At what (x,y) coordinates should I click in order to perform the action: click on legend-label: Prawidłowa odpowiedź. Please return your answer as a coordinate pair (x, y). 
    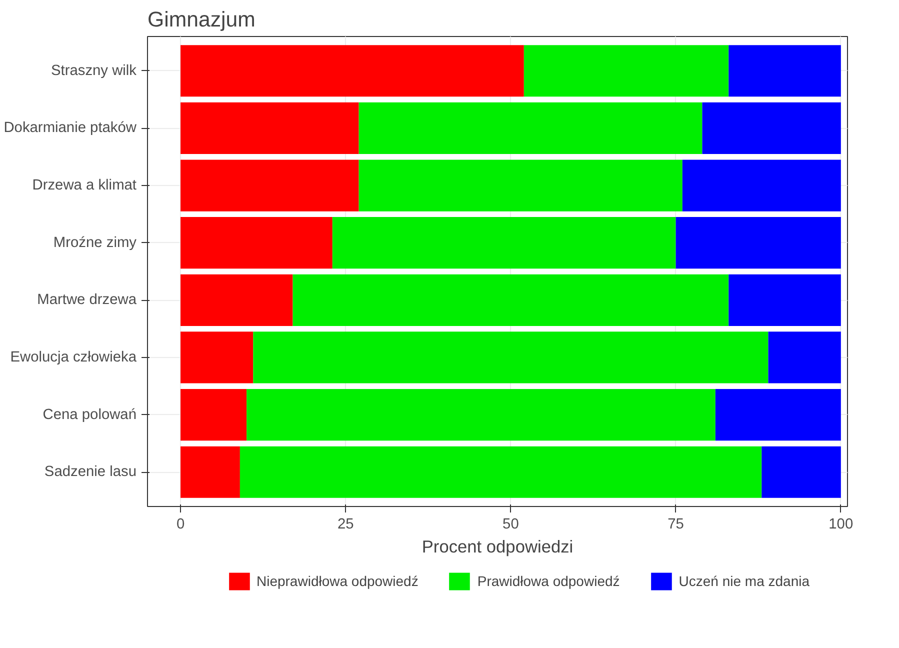
    Looking at the image, I should click on (548, 581).